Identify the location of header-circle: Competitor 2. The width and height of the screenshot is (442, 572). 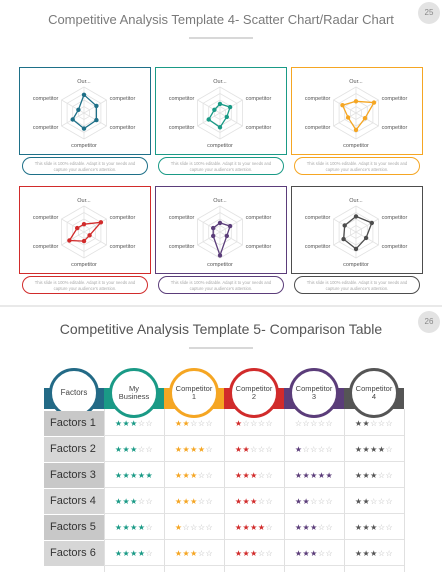
(254, 393).